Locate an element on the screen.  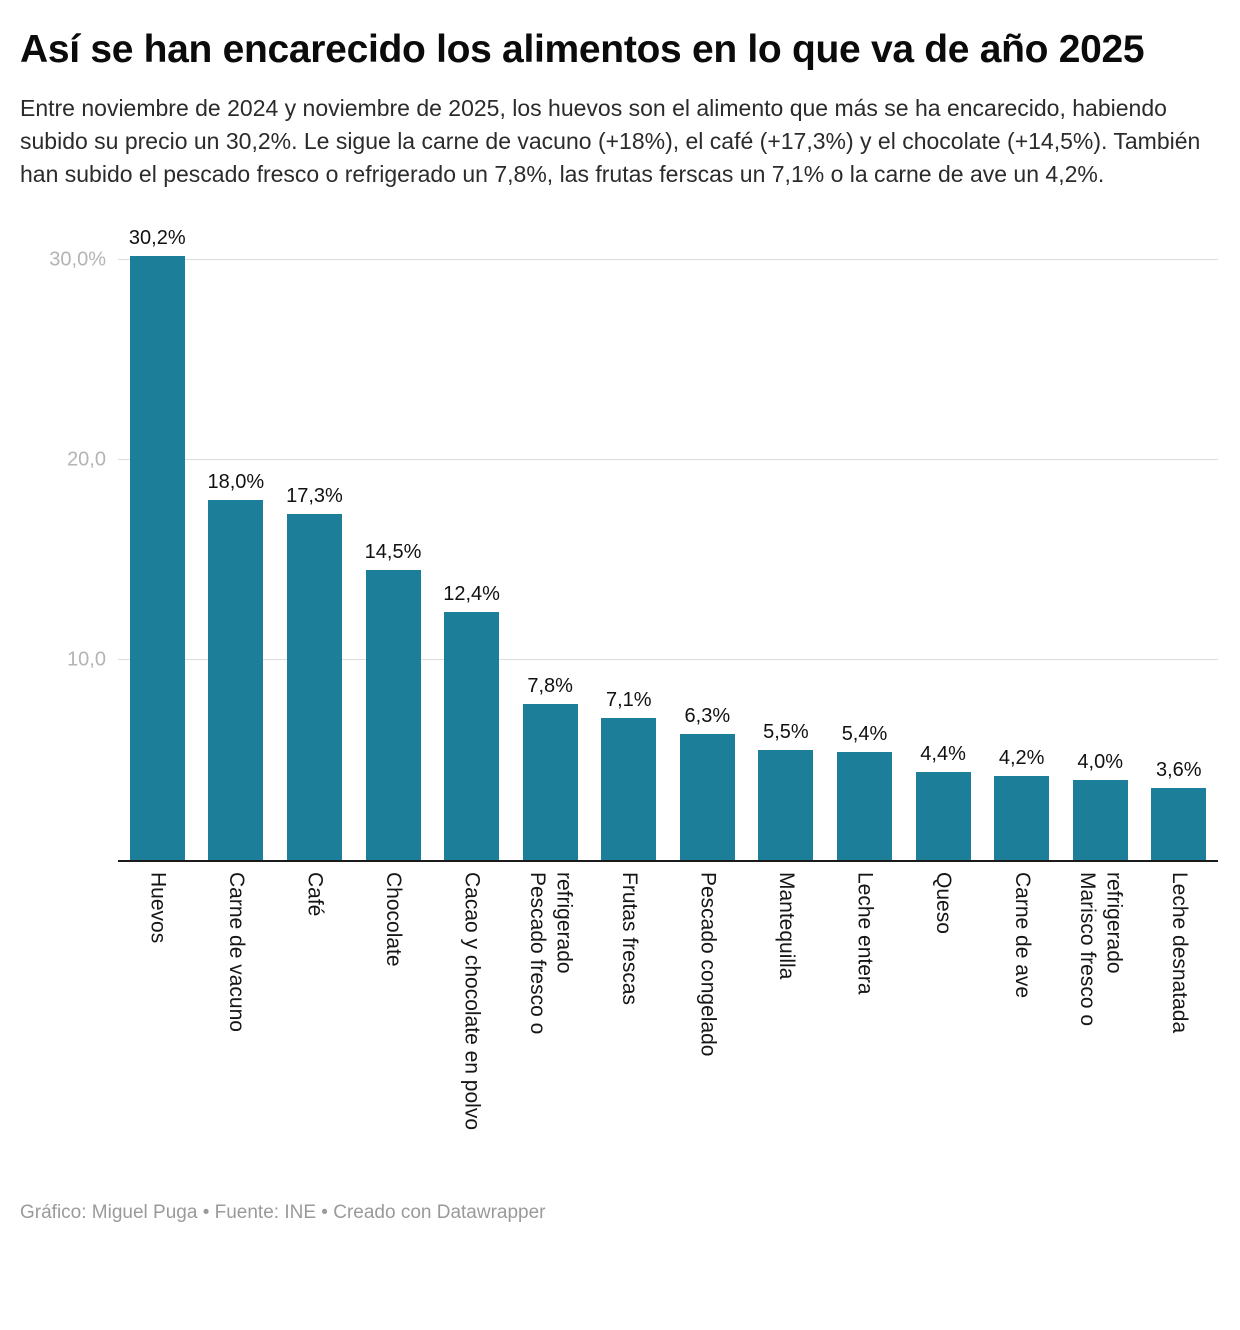
bar-value-label: 4,0% is located at coordinates (1100, 761).